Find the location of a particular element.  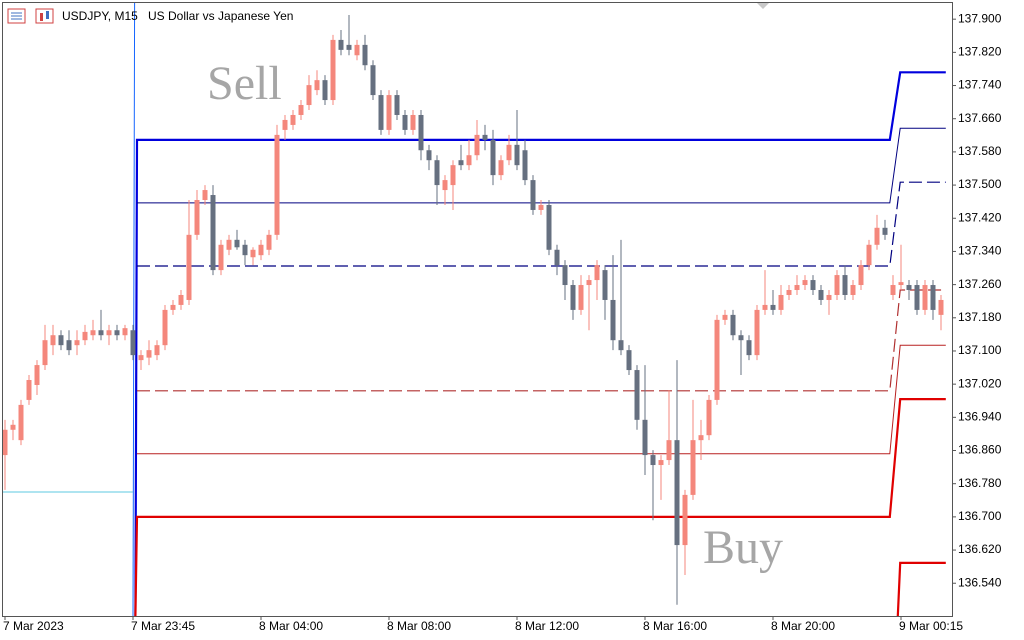

symbol: USDJPY, M15 is located at coordinates (100, 16).